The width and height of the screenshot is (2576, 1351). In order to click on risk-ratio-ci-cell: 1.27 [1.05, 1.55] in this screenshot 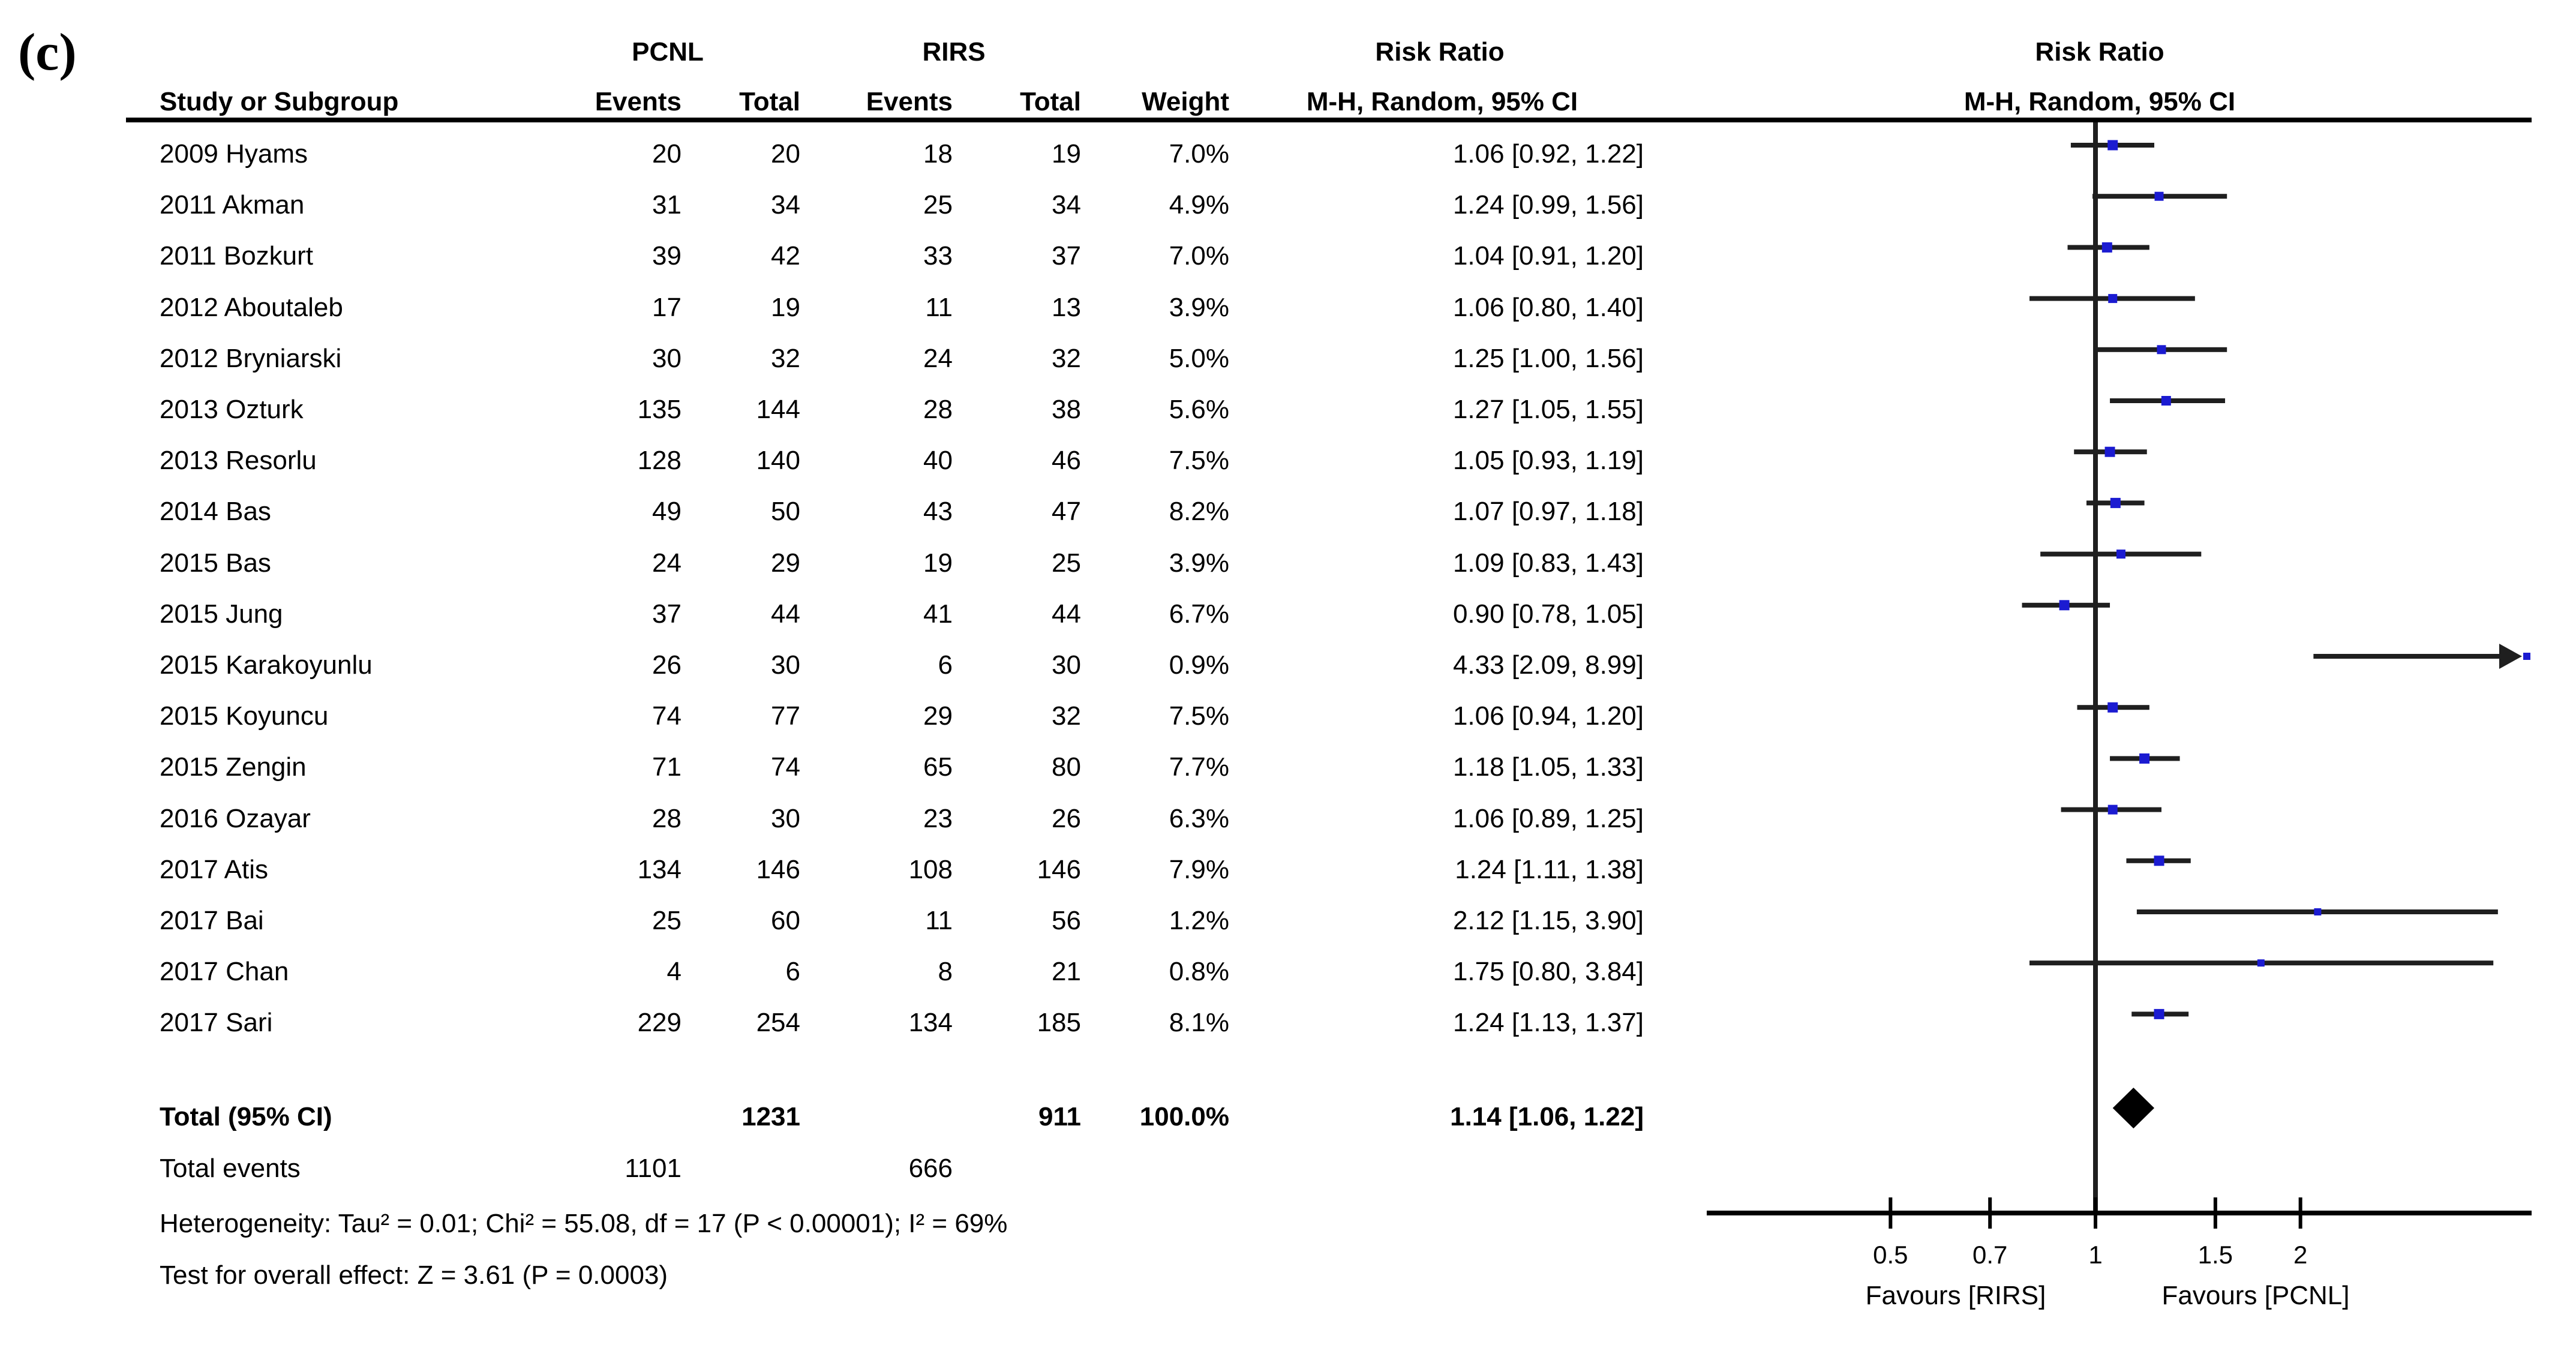, I will do `click(1548, 409)`.